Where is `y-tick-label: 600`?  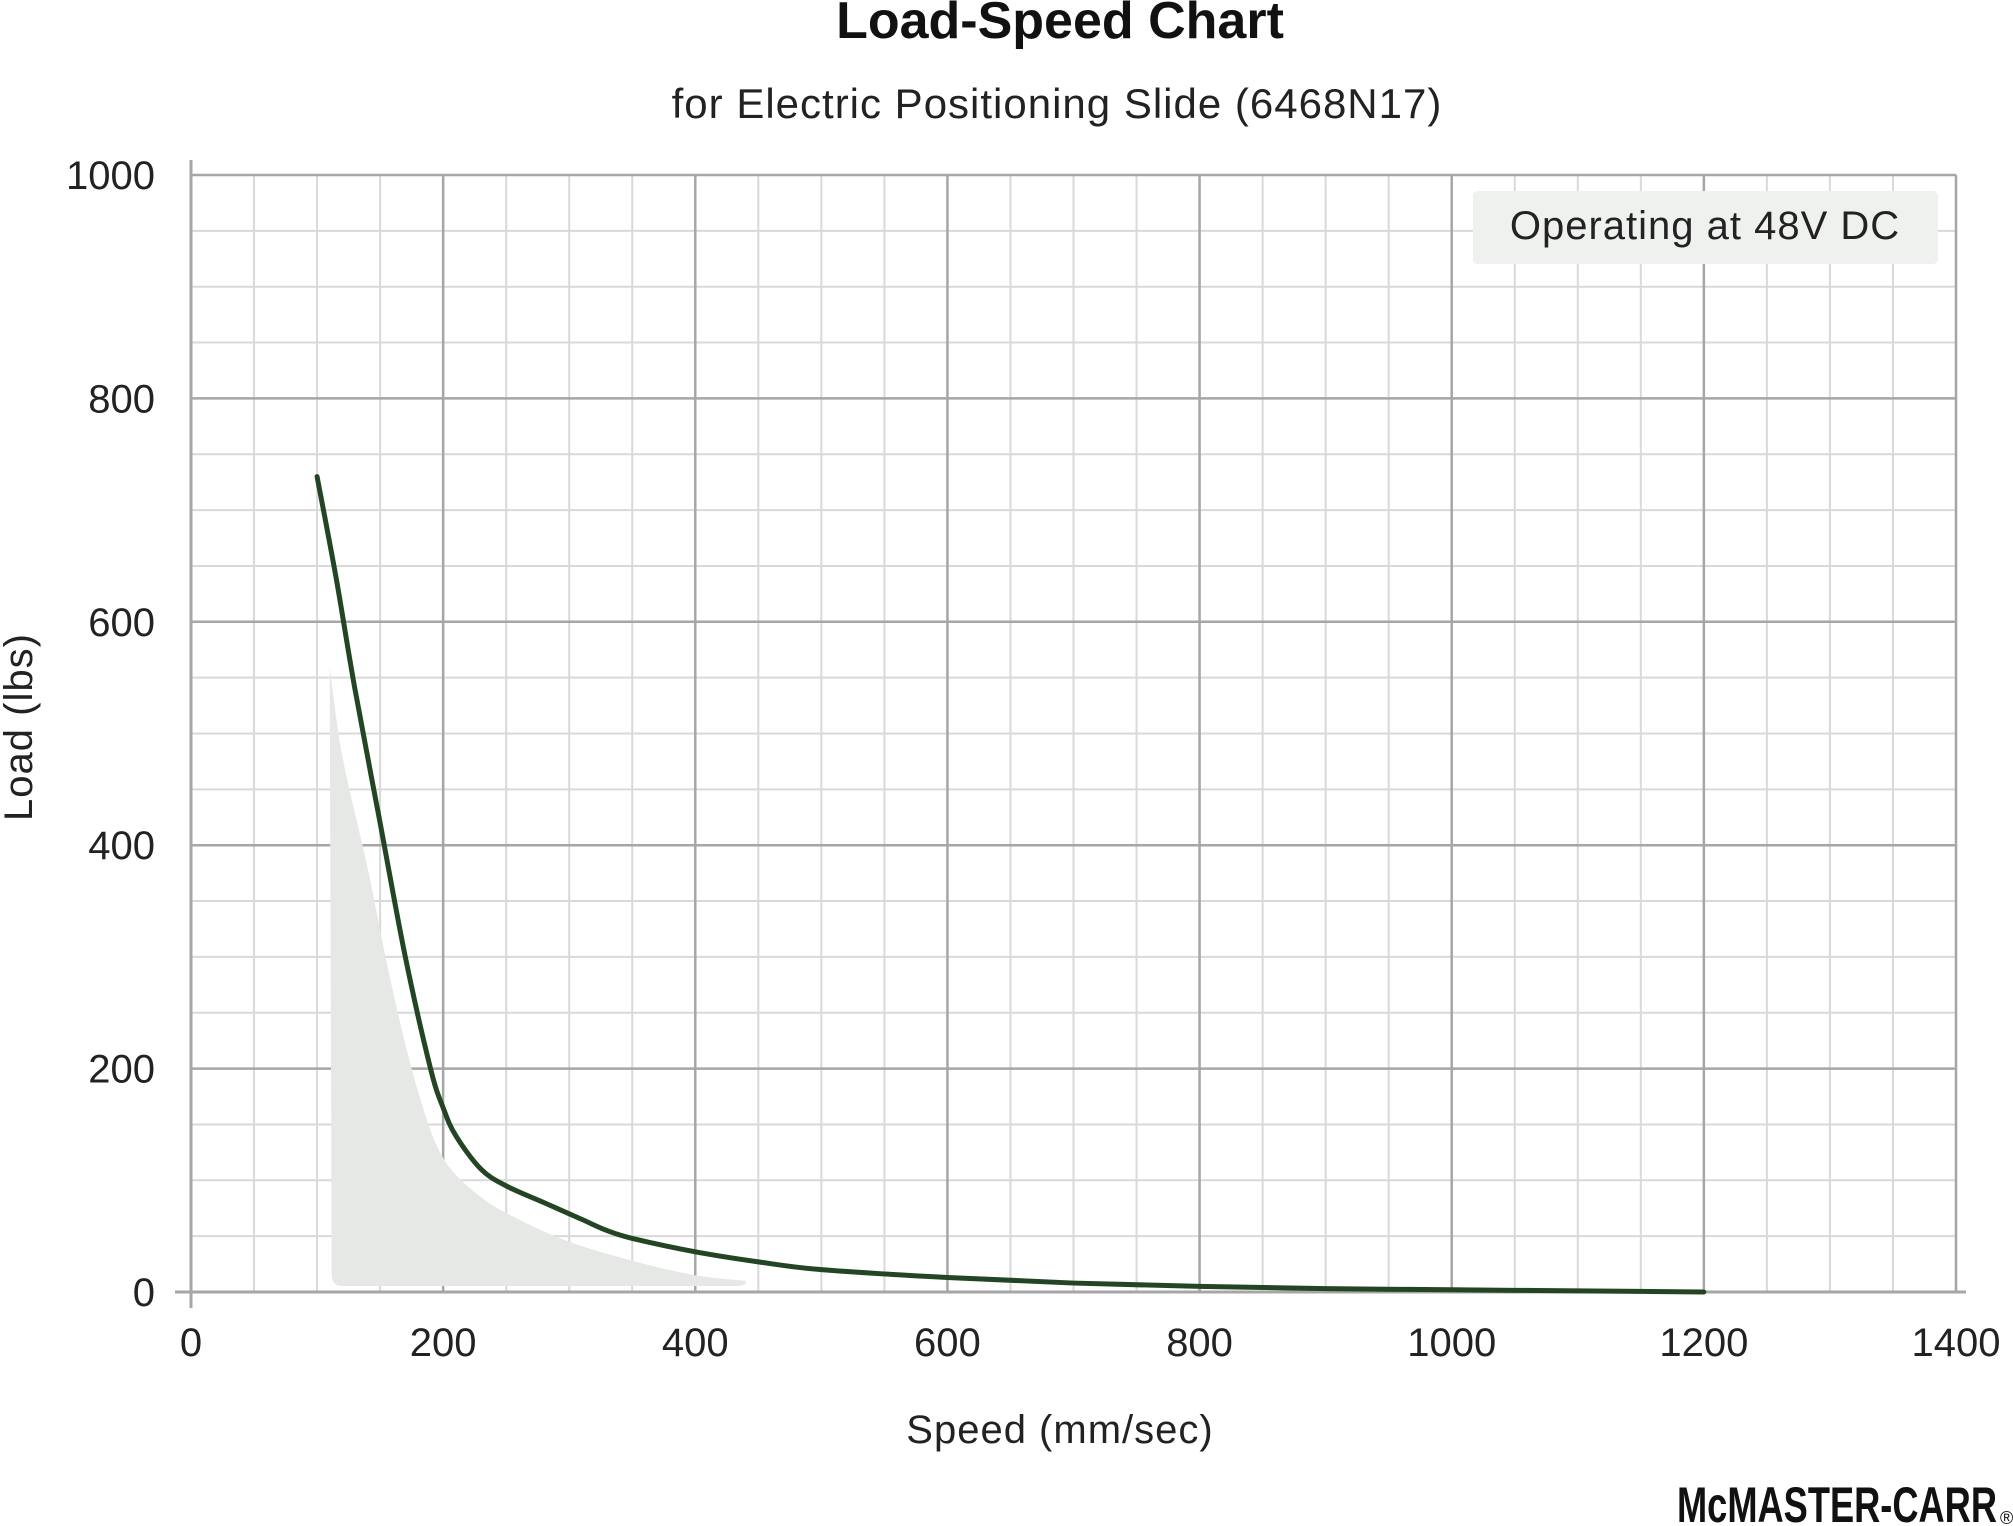
y-tick-label: 600 is located at coordinates (121, 623).